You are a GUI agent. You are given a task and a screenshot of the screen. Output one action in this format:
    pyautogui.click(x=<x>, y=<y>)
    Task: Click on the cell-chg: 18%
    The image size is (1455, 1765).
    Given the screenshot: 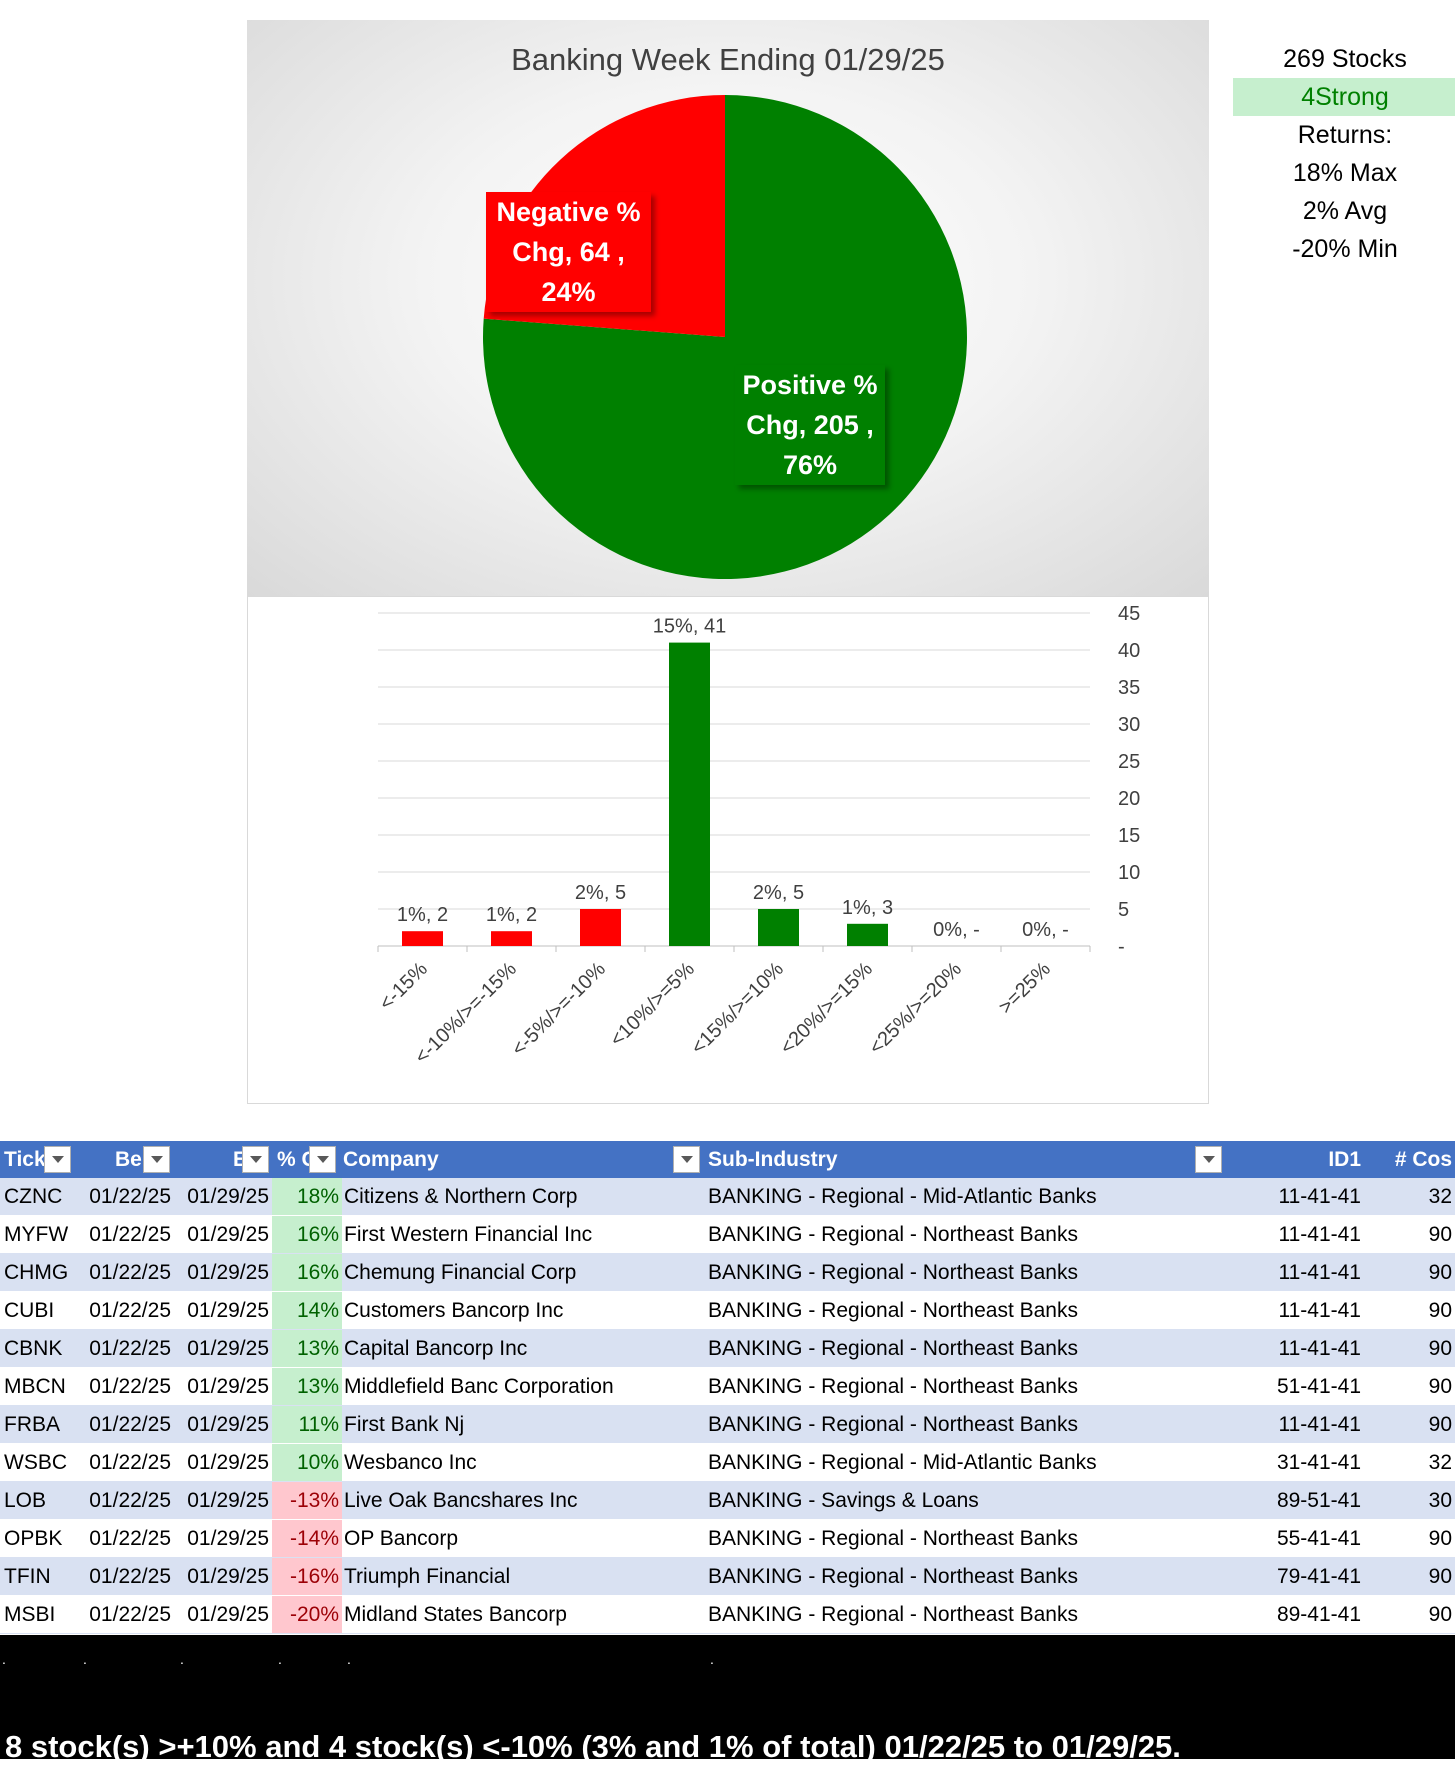 What is the action you would take?
    pyautogui.click(x=307, y=1196)
    